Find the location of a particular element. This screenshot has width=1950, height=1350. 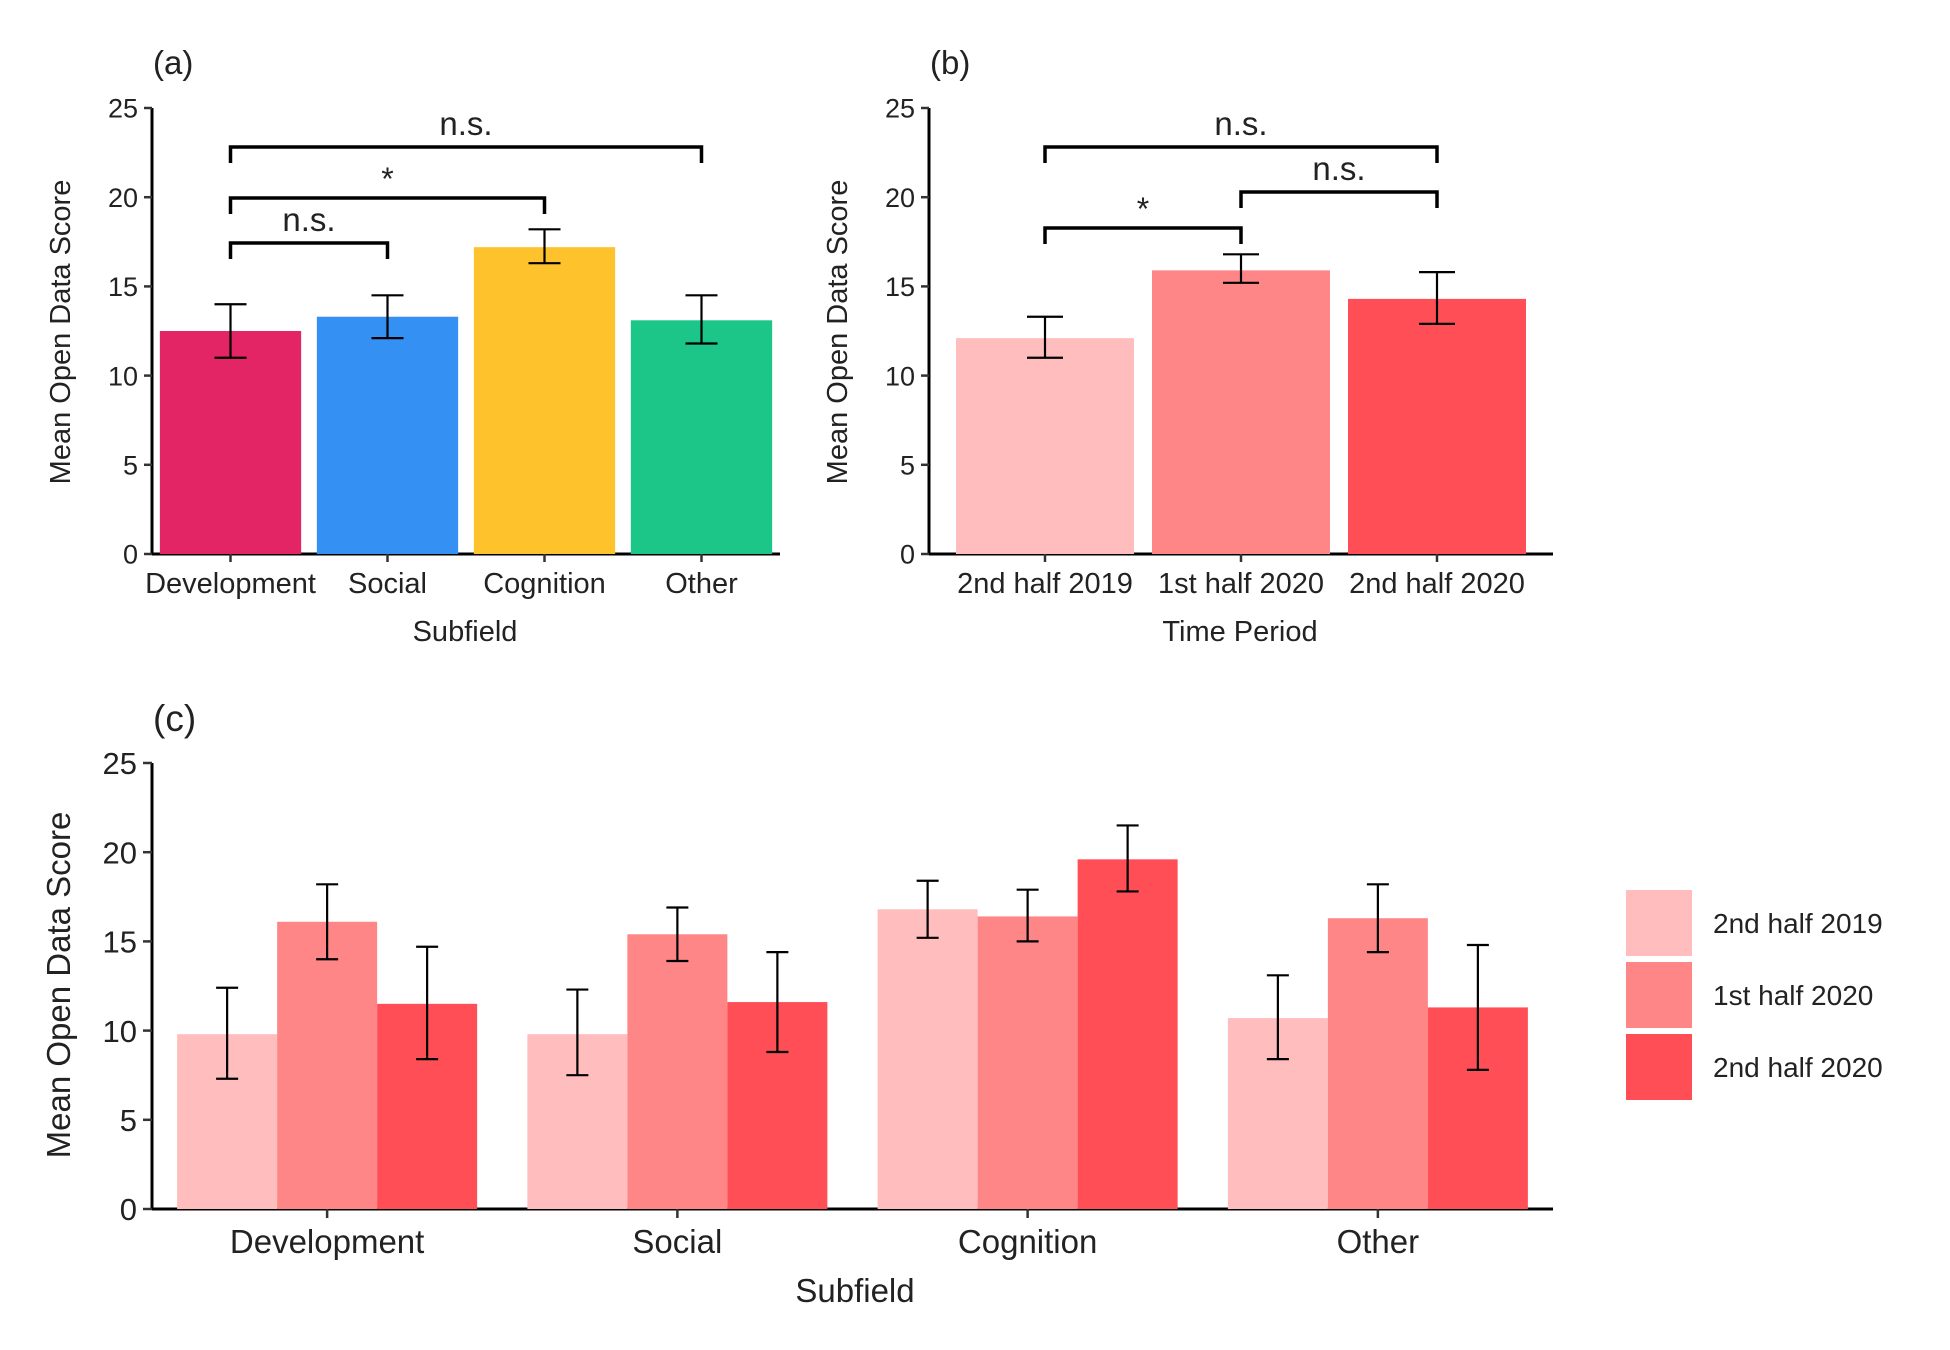

legend-label-2: 1st half 2020 is located at coordinates (1793, 995).